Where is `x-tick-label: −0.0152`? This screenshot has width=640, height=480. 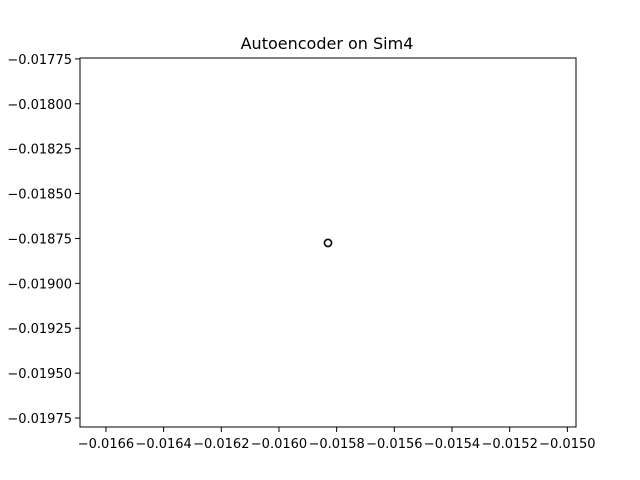
x-tick-label: −0.0152 is located at coordinates (509, 444).